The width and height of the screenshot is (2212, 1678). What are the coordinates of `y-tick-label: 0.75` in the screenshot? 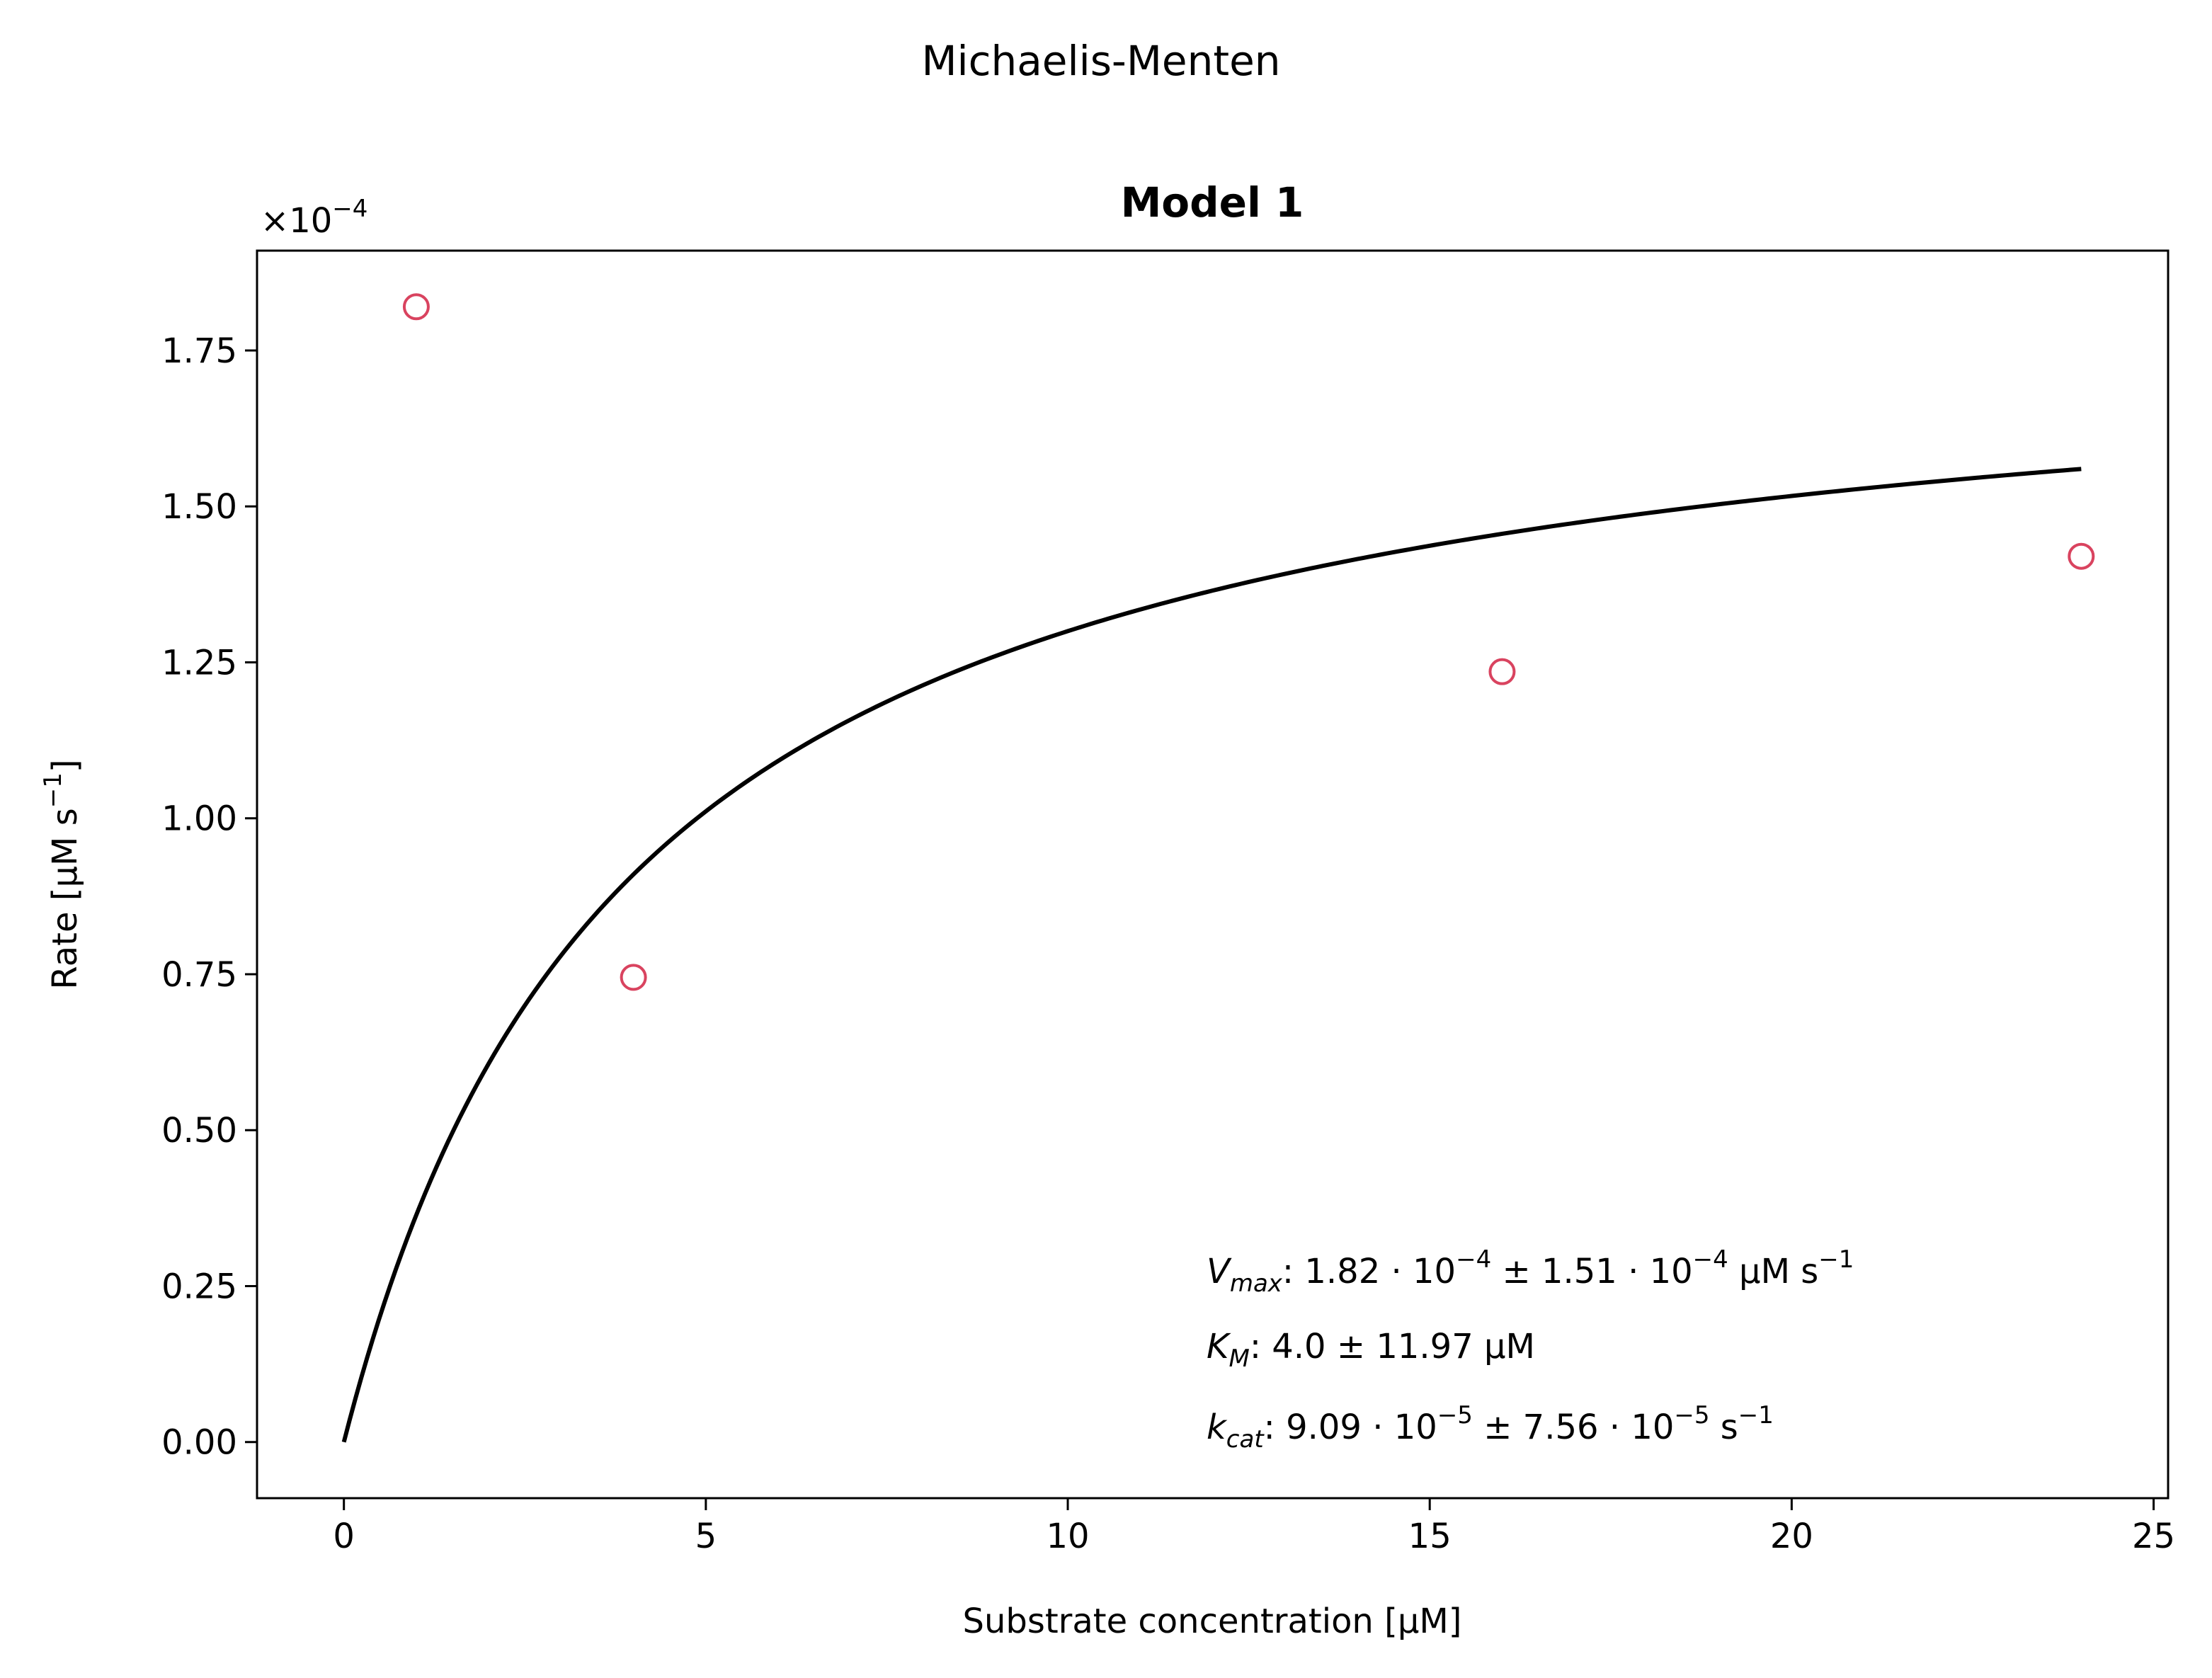 It's located at (199, 975).